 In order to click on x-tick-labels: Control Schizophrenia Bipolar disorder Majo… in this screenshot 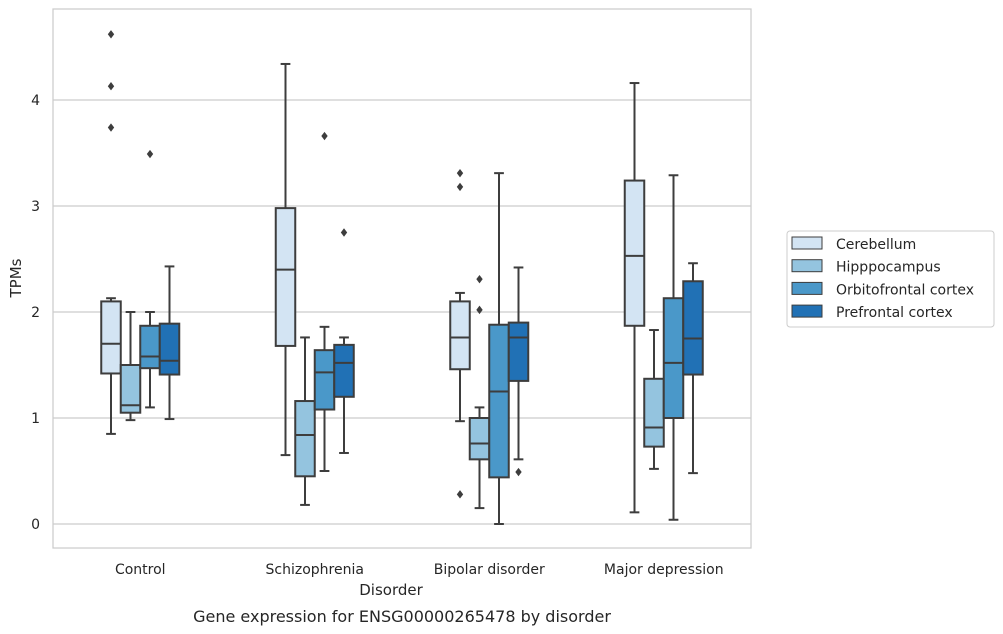, I will do `click(419, 570)`.